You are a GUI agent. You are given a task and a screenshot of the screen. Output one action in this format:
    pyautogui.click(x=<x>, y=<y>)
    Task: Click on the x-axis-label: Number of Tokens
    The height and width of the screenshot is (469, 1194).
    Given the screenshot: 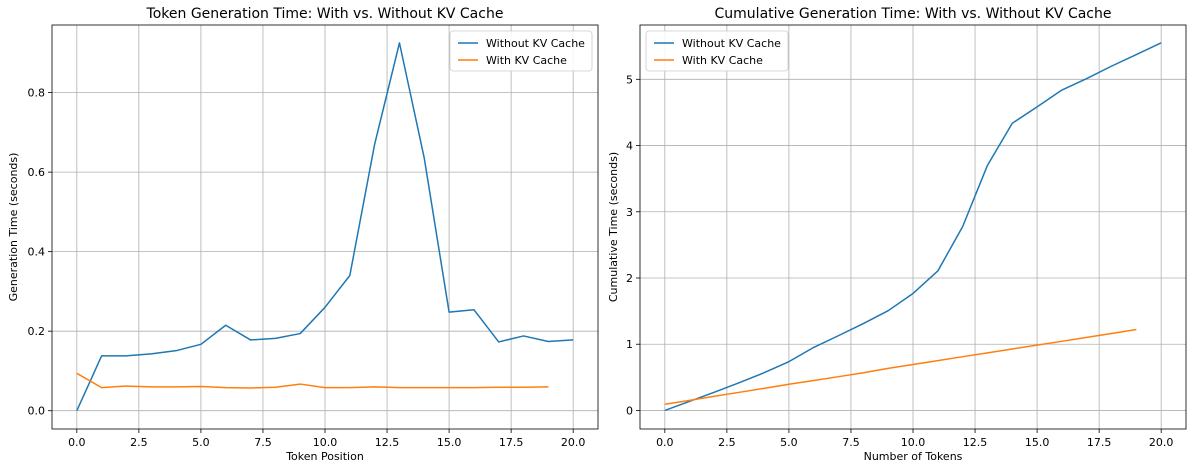 What is the action you would take?
    pyautogui.click(x=913, y=456)
    